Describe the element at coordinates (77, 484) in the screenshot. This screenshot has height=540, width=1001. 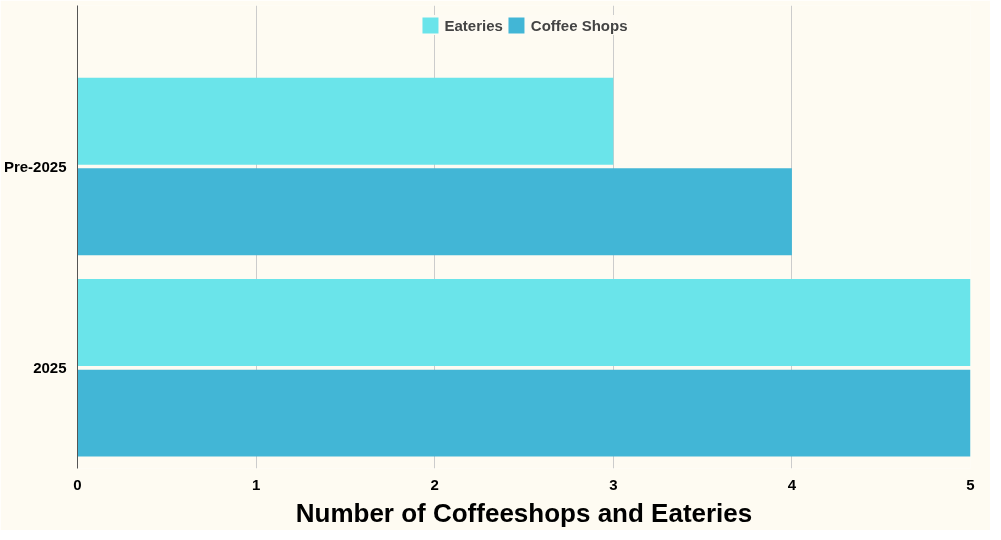
I see `x-tick-label: 0` at that location.